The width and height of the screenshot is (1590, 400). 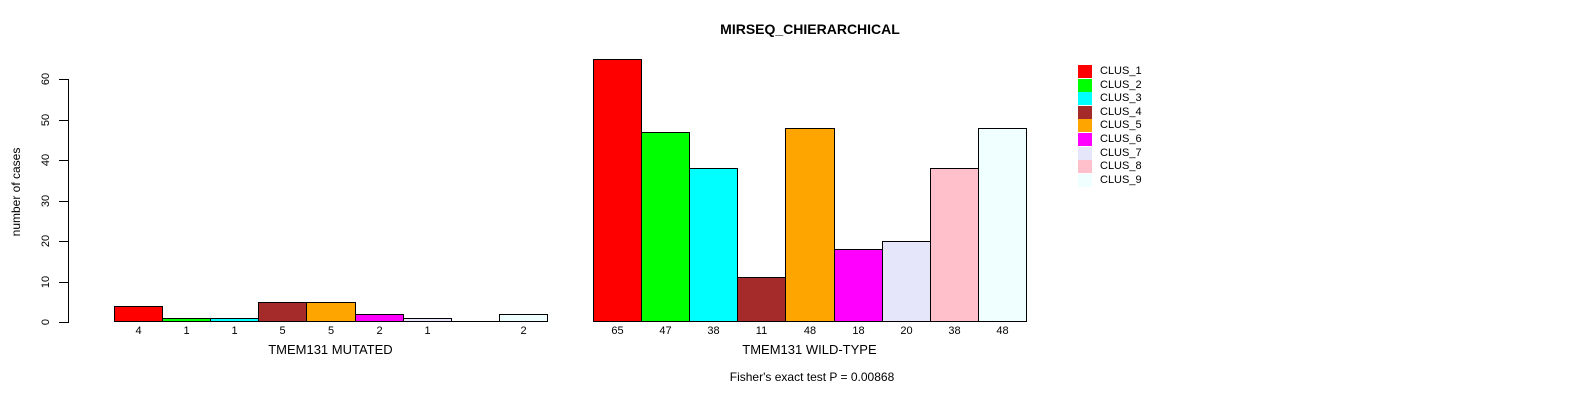 I want to click on y-axis-label: number of cases, so click(x=16, y=192).